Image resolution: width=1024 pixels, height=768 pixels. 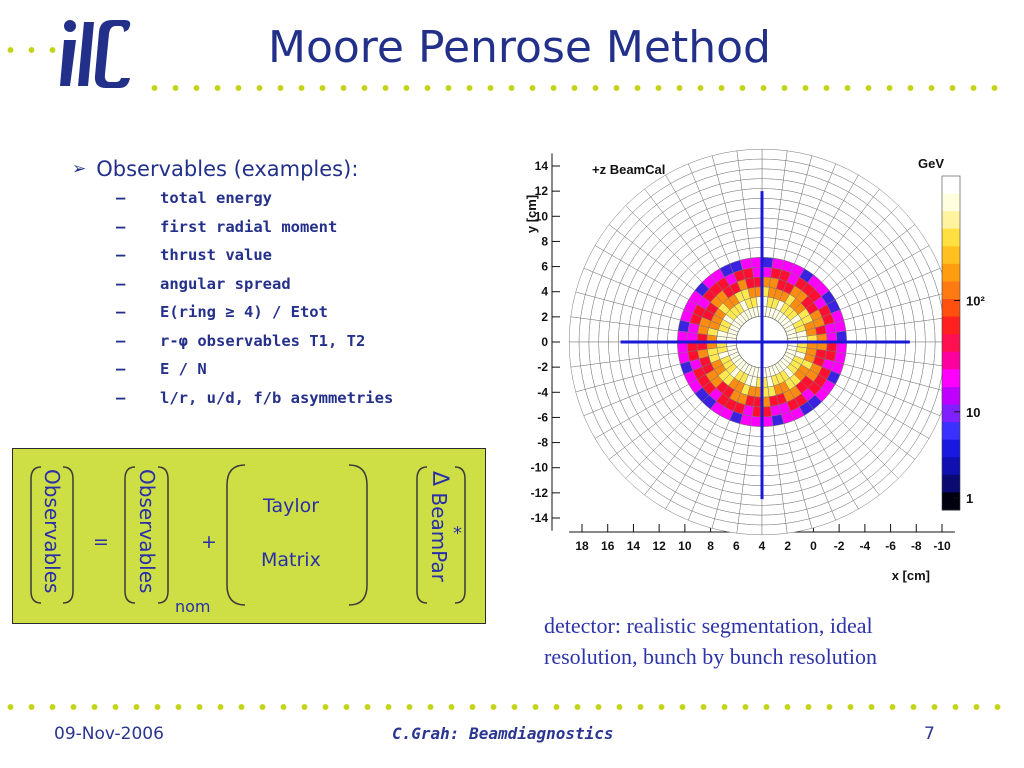 What do you see at coordinates (608, 546) in the screenshot?
I see `x-tick-label: 16` at bounding box center [608, 546].